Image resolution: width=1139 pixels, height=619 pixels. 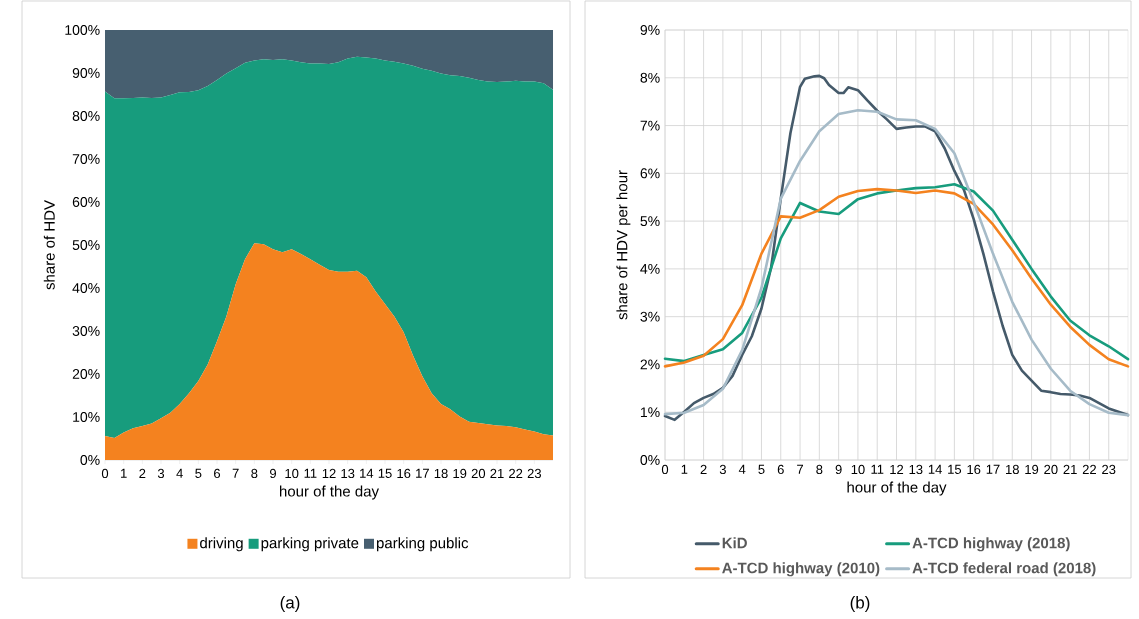 I want to click on y-tick-label: 1%, so click(x=650, y=412).